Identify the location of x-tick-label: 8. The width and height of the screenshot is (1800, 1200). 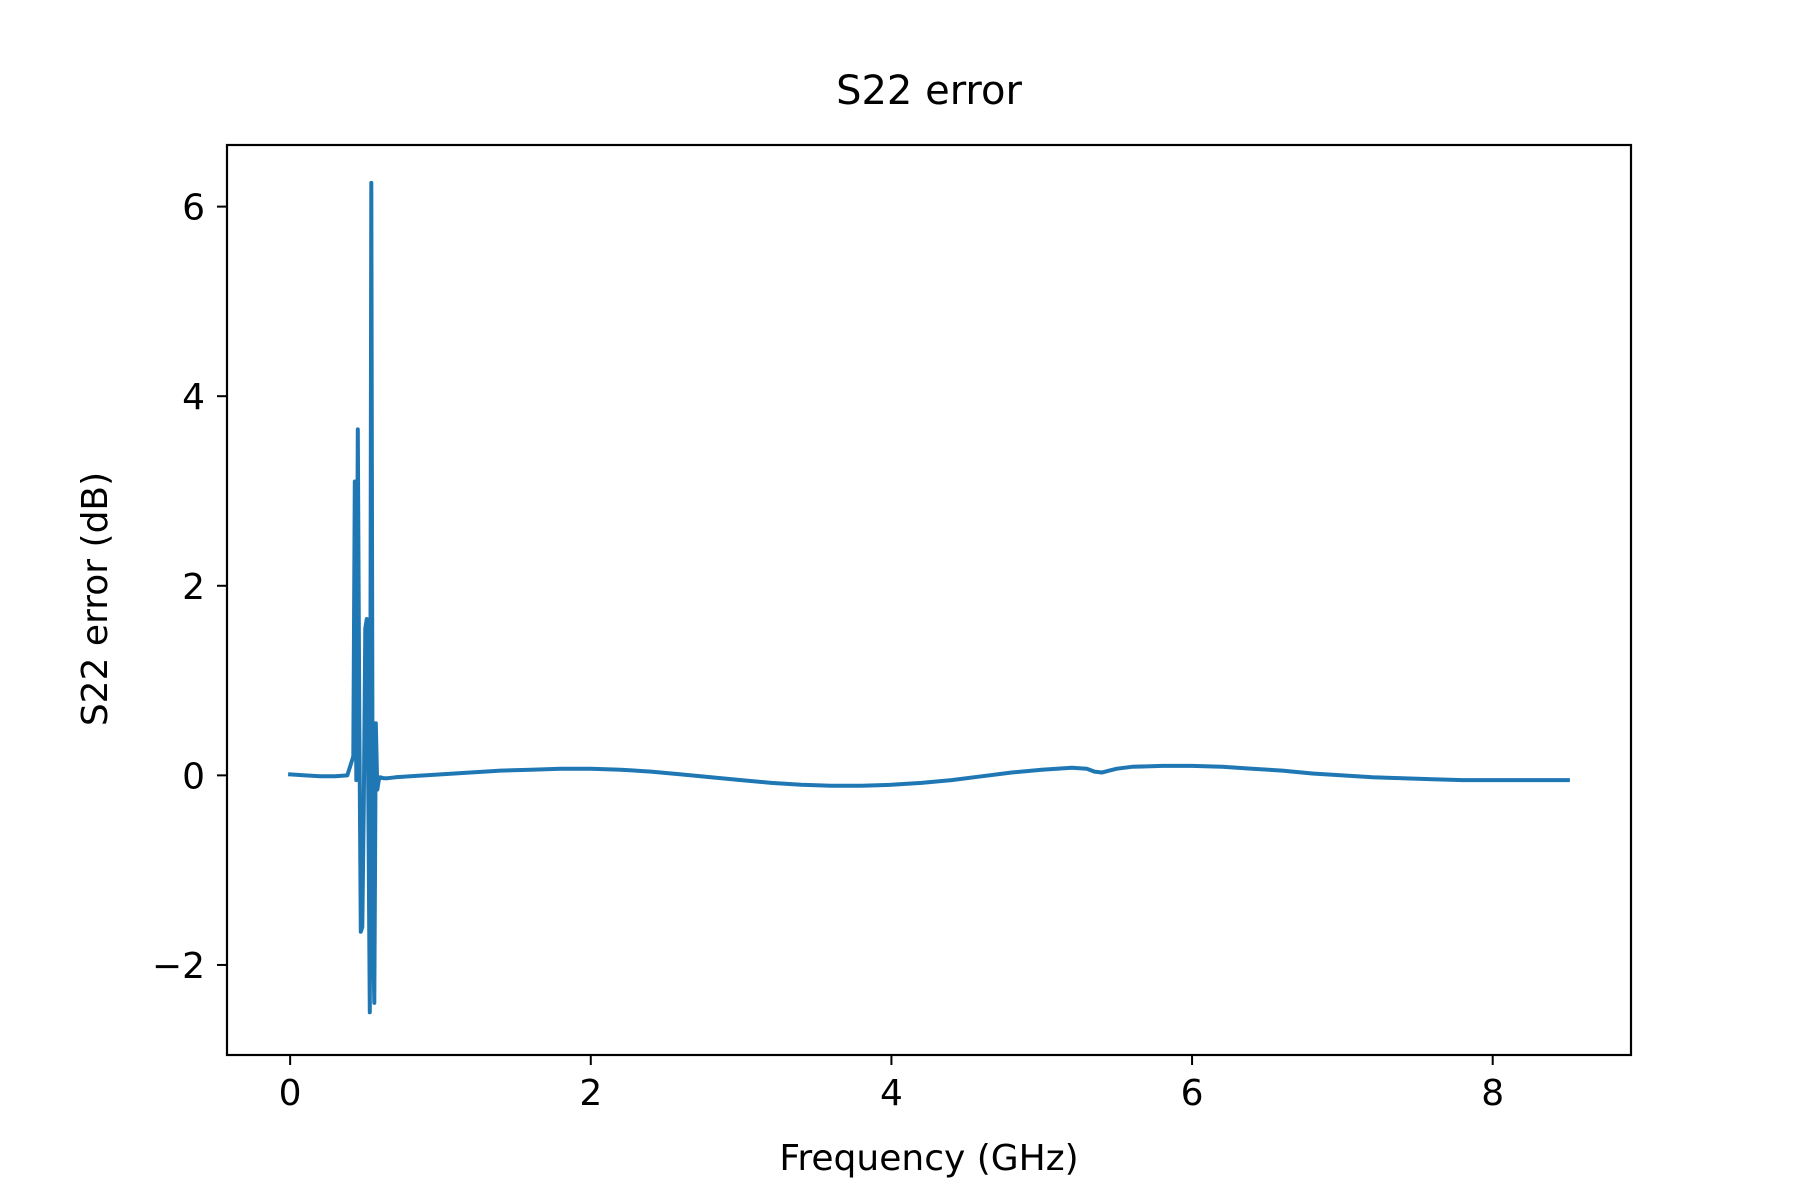
(1492, 1093).